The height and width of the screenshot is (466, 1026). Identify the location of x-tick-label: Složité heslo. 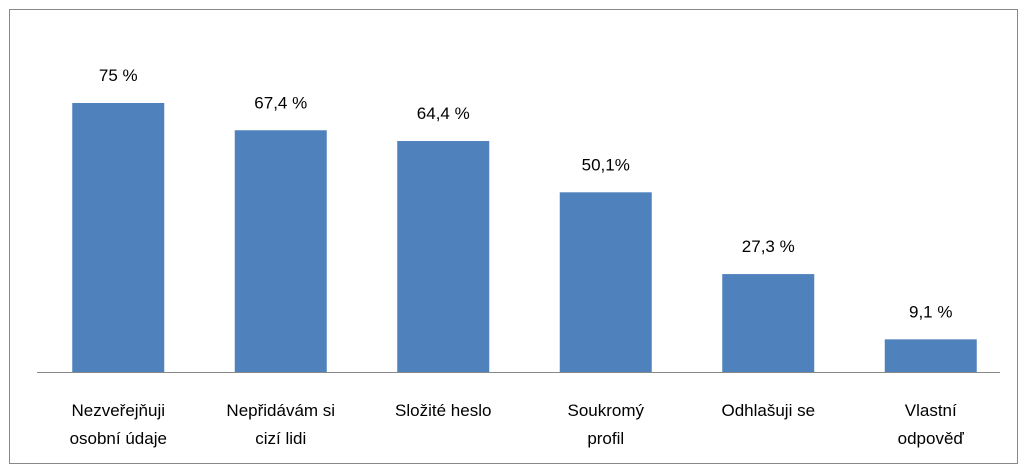
(443, 410).